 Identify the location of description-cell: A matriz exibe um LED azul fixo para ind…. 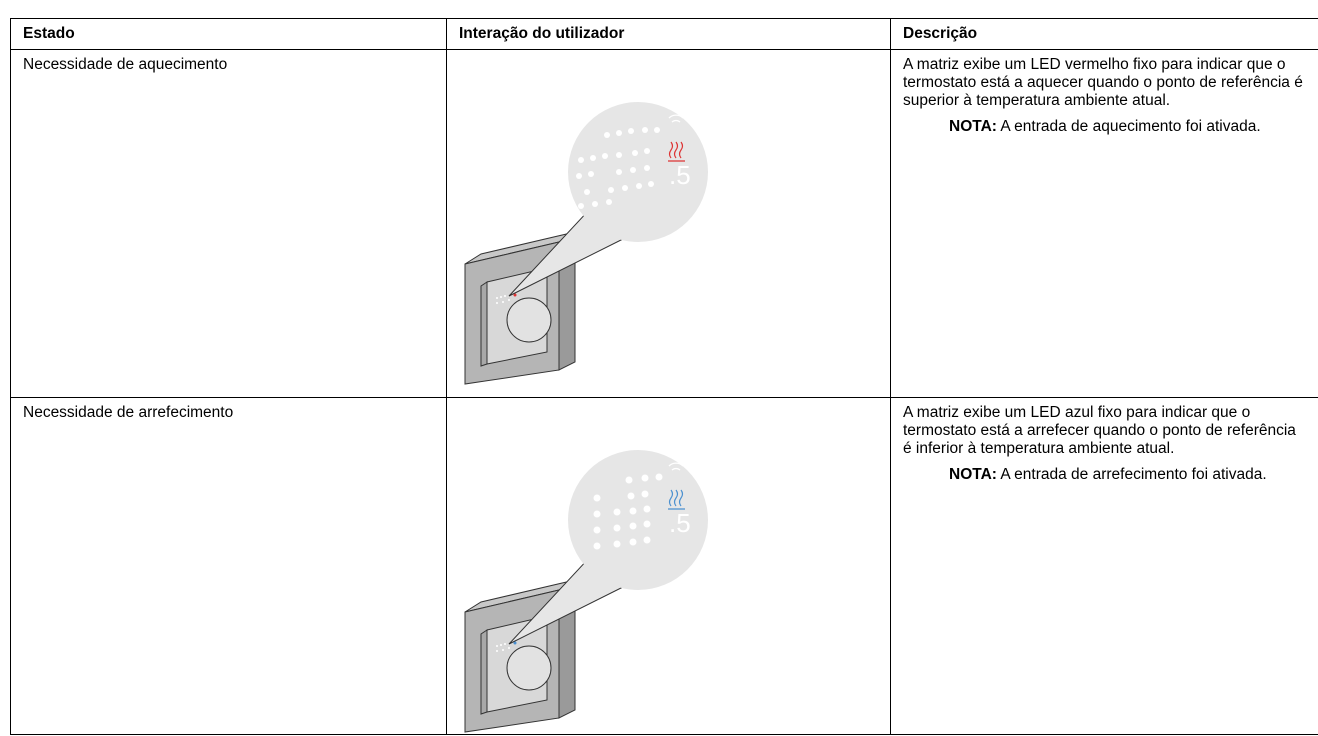
(1104, 566).